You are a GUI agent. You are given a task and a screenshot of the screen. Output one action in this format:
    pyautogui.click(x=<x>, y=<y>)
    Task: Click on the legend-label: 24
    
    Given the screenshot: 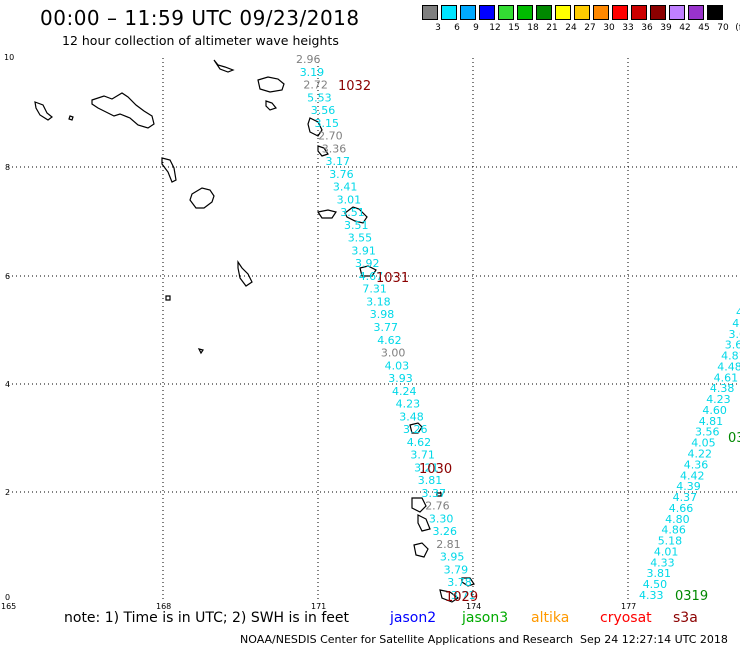 What is the action you would take?
    pyautogui.click(x=571, y=28)
    